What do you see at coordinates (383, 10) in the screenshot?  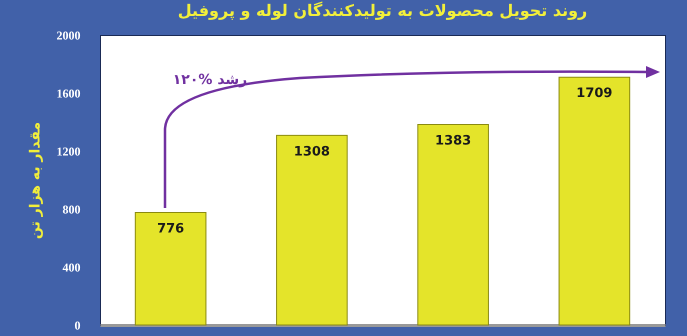 I see `chart-title: روند تحویل محصولات به تولیدکنندگان لوله و پروفیل` at bounding box center [383, 10].